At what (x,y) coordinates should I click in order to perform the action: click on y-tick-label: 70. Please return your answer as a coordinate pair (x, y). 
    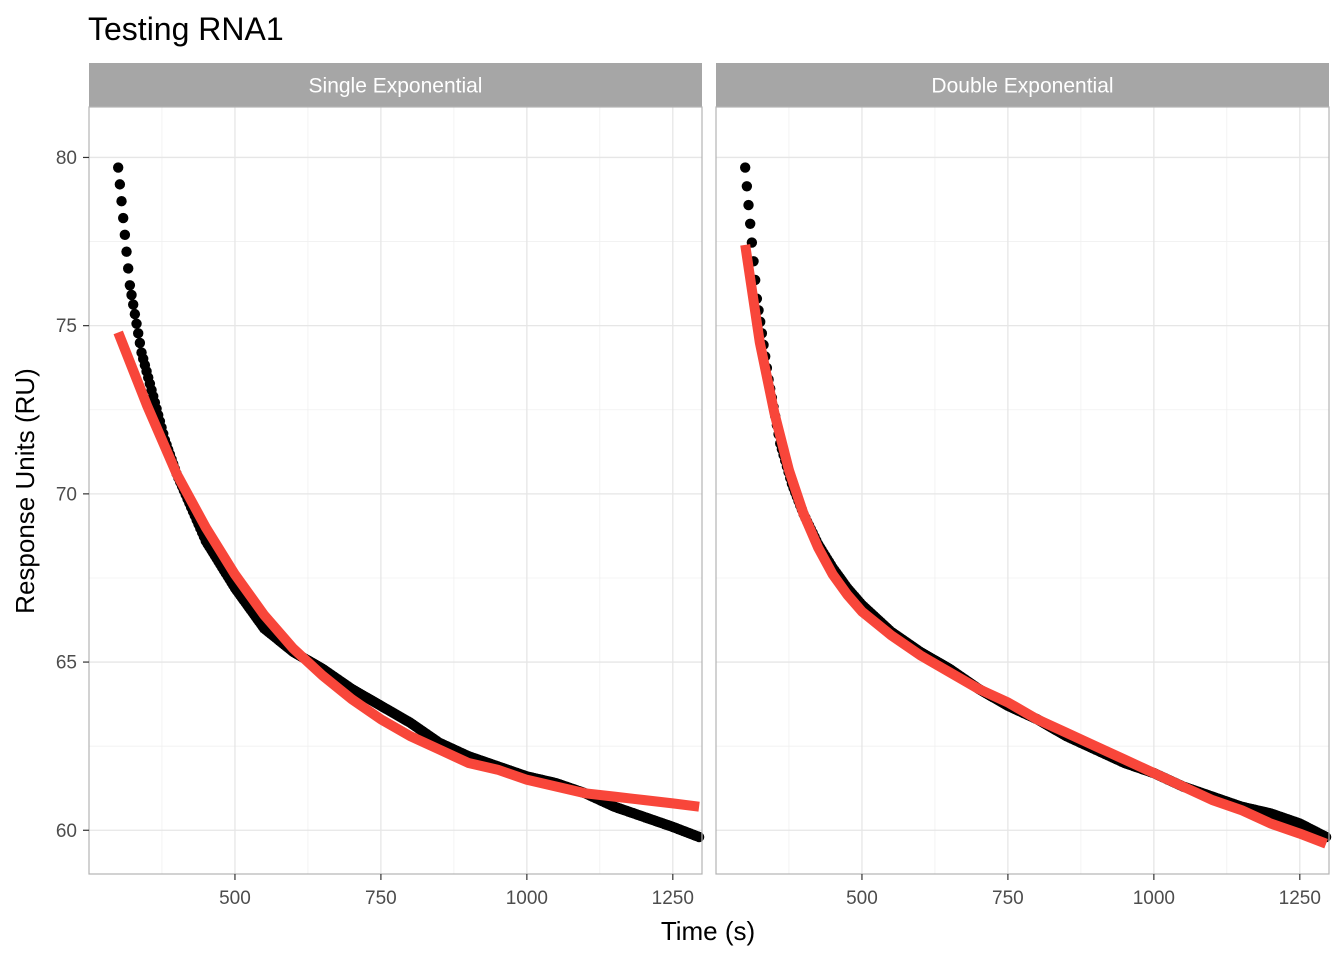
    Looking at the image, I should click on (66, 494).